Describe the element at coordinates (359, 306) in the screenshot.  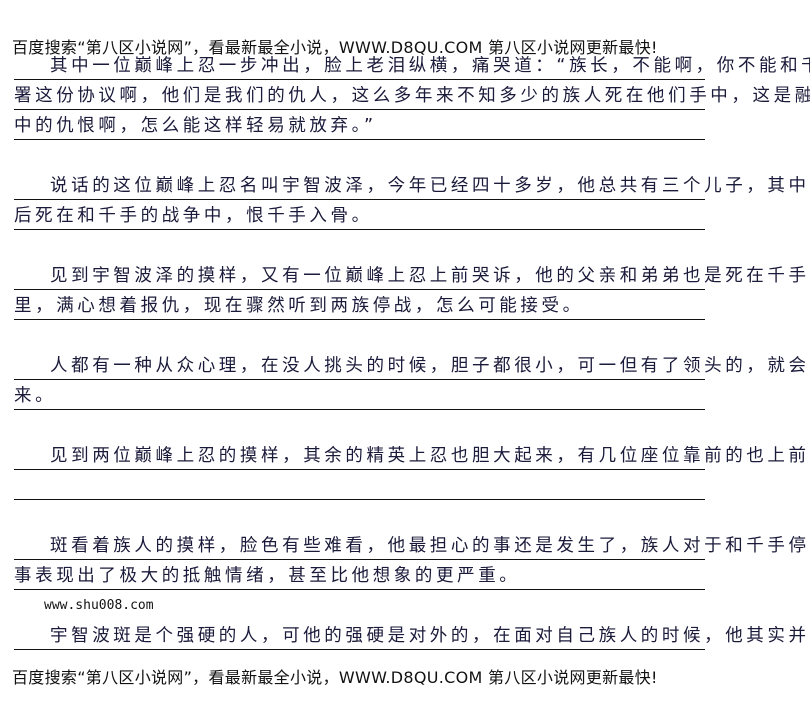
I see `text-line: 里，满心想着报仇，现在骤然听到两族停战，怎么可能接受。` at that location.